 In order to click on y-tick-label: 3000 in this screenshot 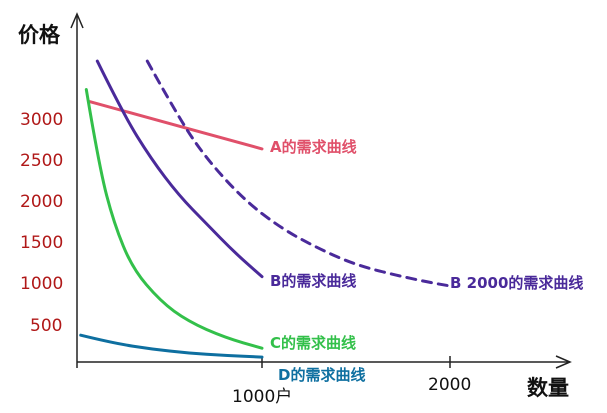, I will do `click(41, 120)`.